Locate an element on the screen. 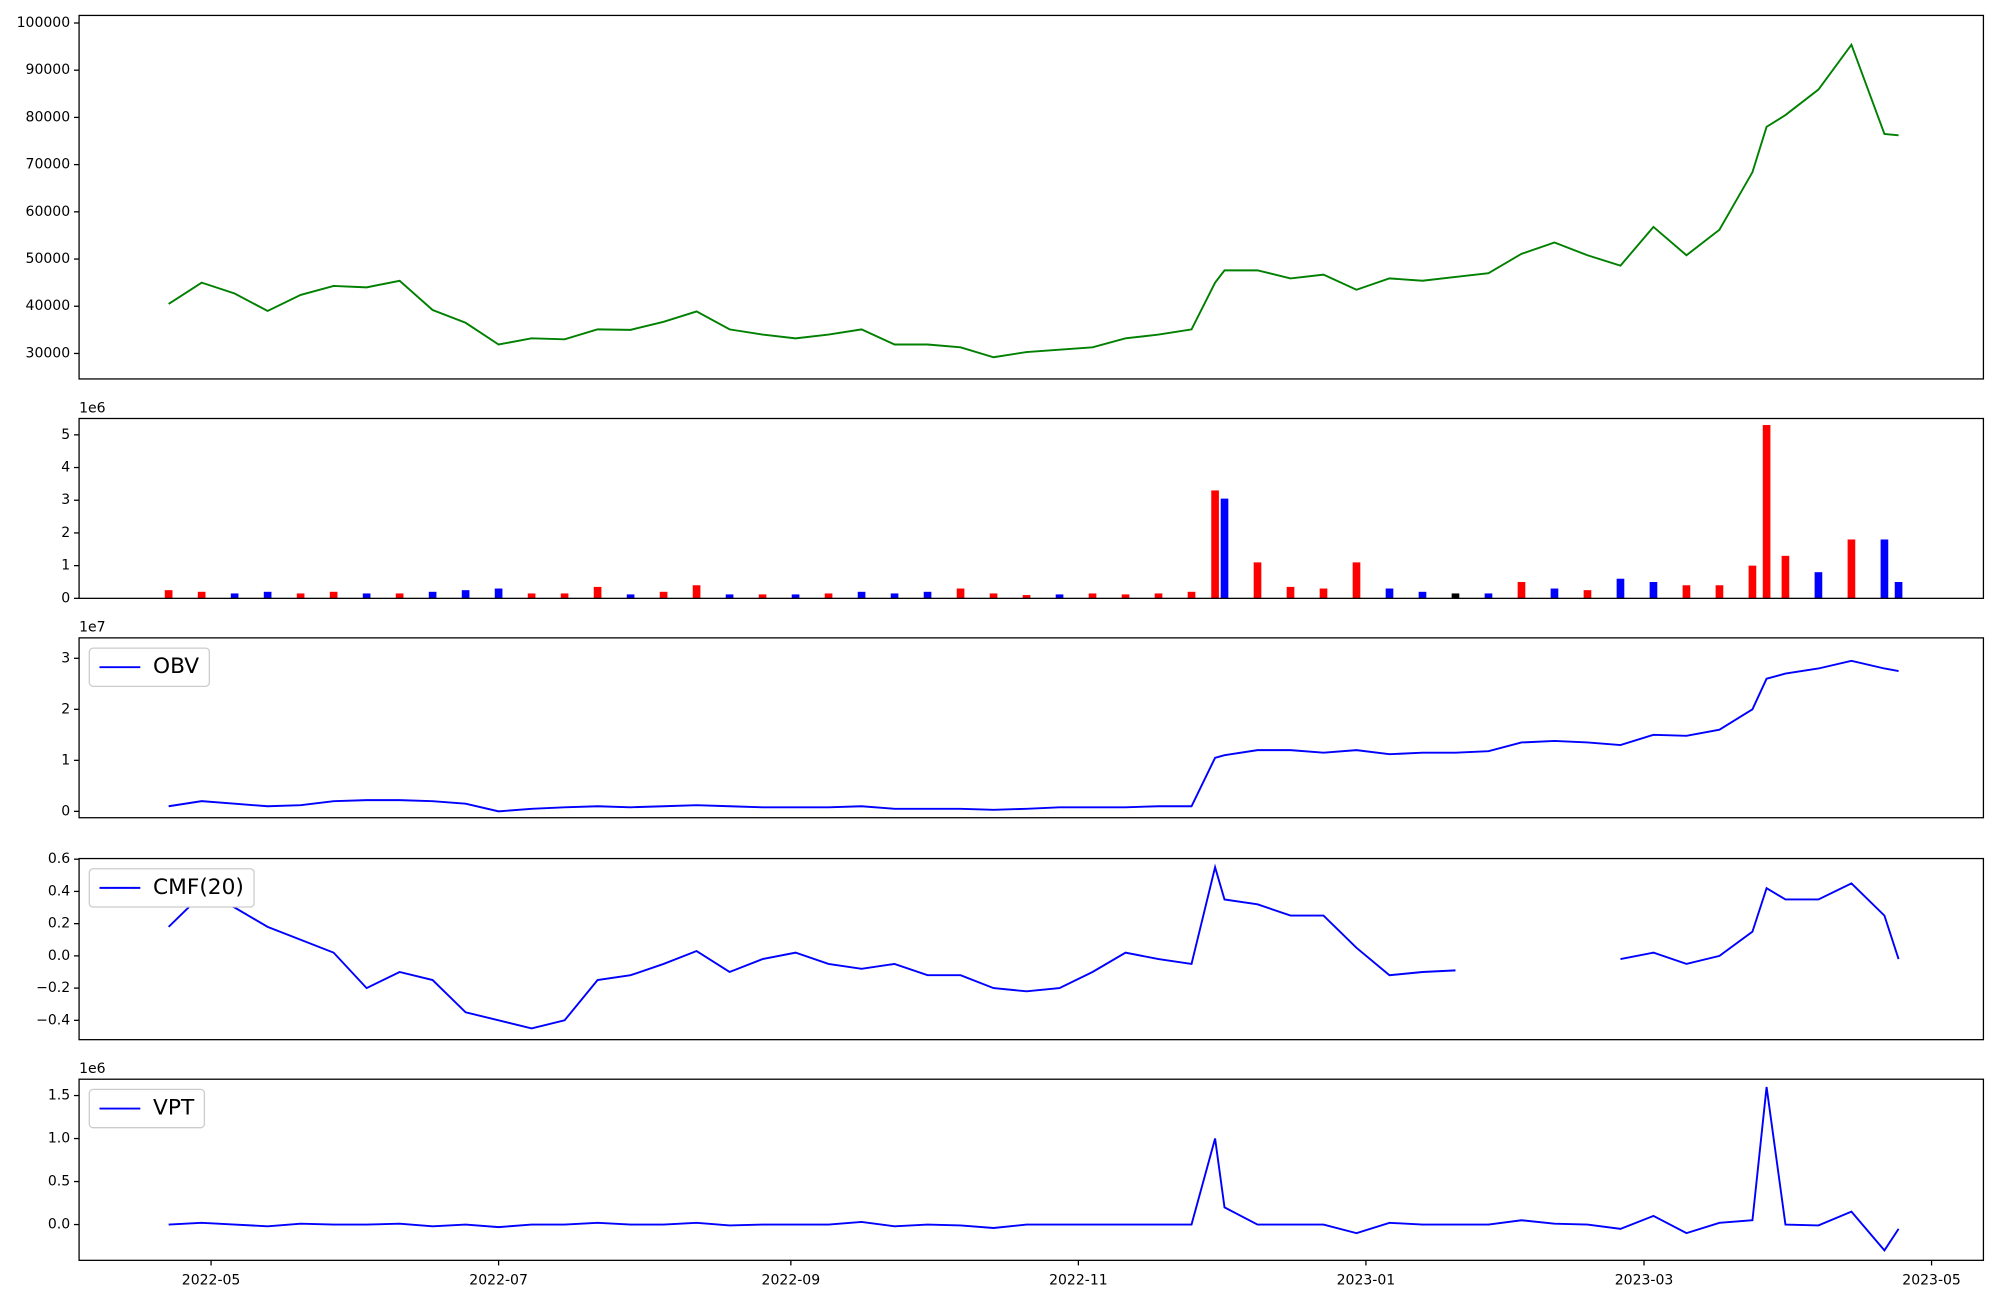 This screenshot has height=1300, width=2000. x-tick-label: 2023-05 is located at coordinates (1931, 1281).